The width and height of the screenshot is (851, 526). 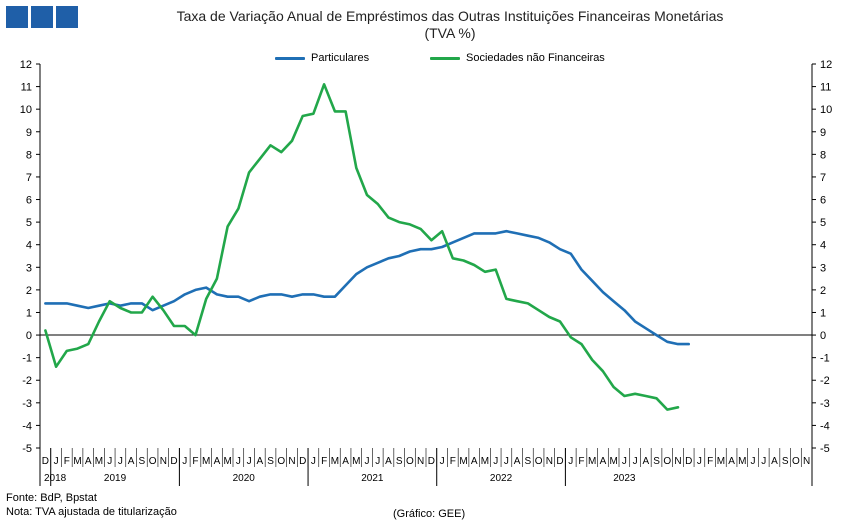 What do you see at coordinates (26, 65) in the screenshot?
I see `y-tick-label-left: 12` at bounding box center [26, 65].